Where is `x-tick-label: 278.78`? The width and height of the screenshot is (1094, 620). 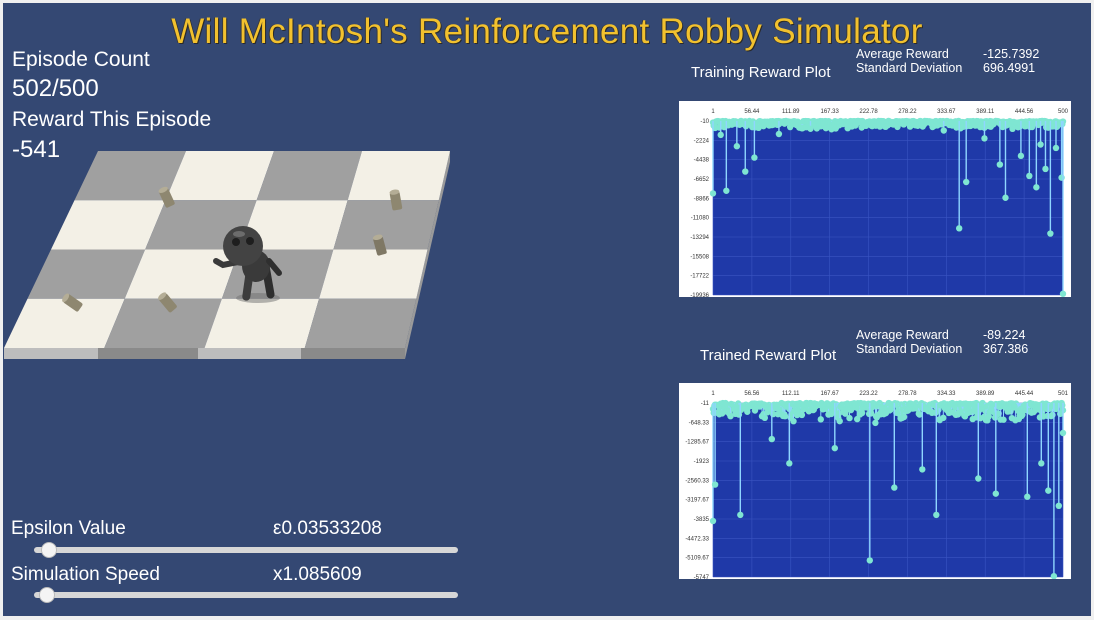
x-tick-label: 278.78 is located at coordinates (907, 394).